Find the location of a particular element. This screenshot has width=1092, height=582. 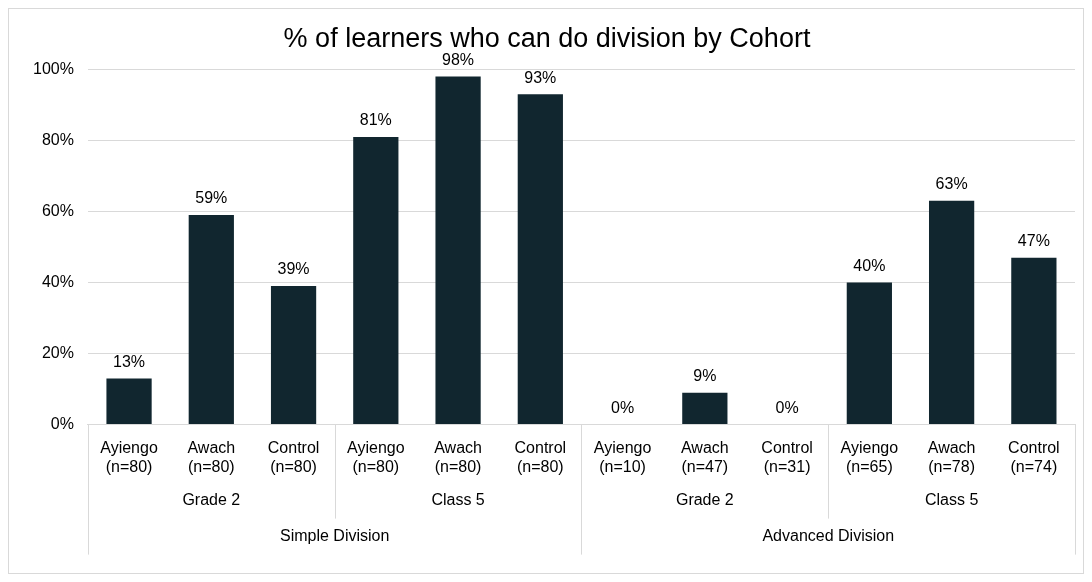

y-tick-label: 60% is located at coordinates (57, 210).